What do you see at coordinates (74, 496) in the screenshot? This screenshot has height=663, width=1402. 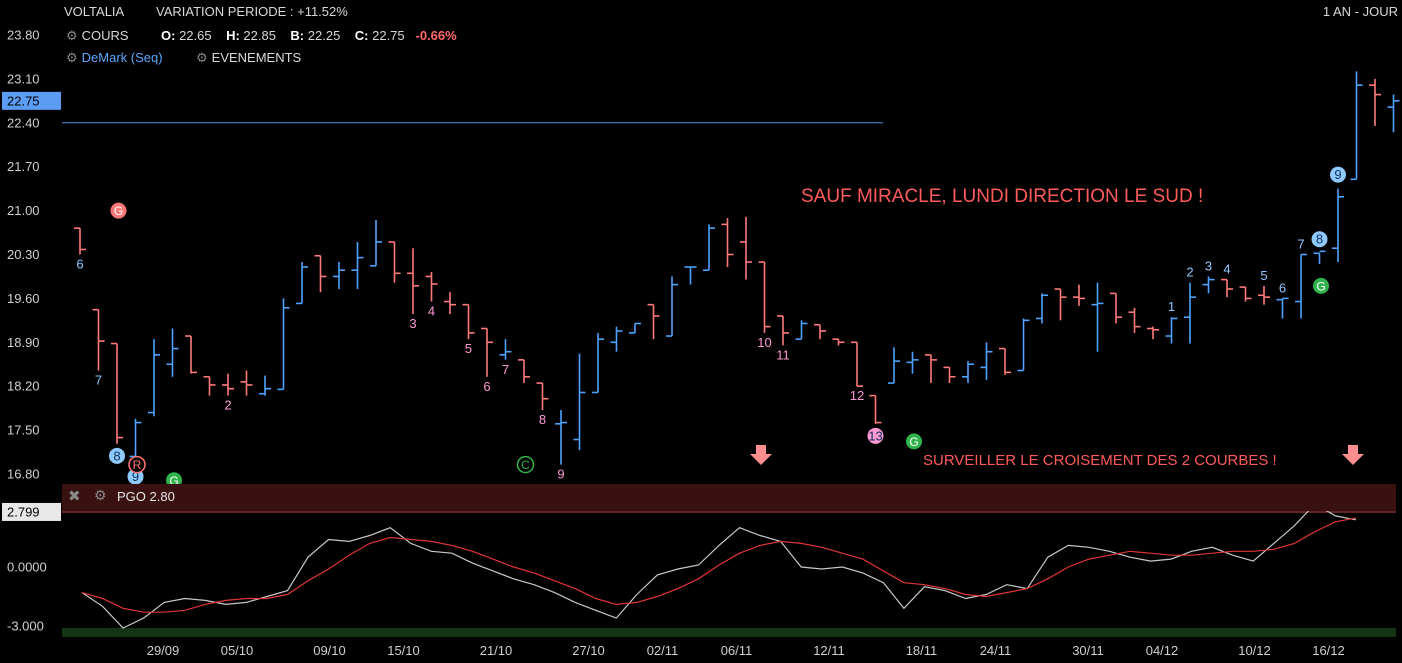 I see `close-icon: ✖` at bounding box center [74, 496].